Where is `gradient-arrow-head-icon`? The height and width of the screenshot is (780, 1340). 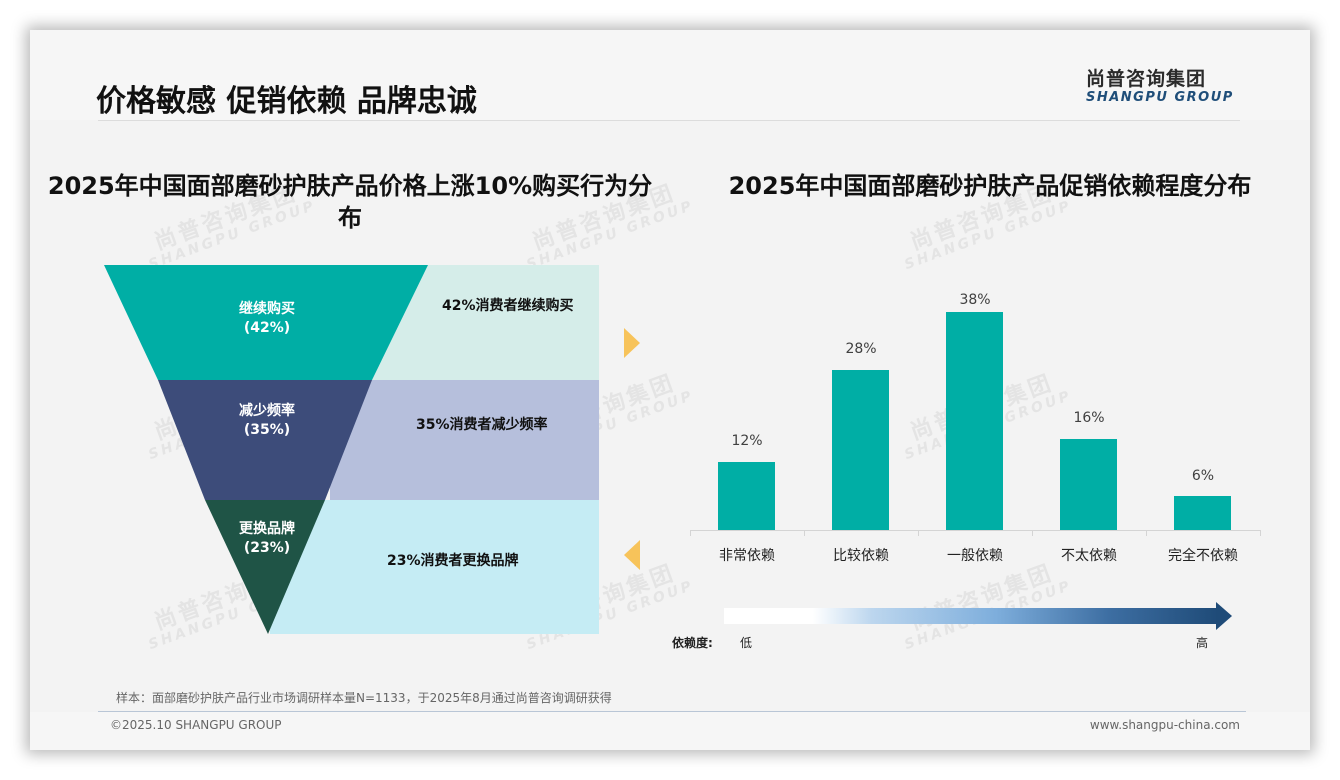
gradient-arrow-head-icon is located at coordinates (1224, 616).